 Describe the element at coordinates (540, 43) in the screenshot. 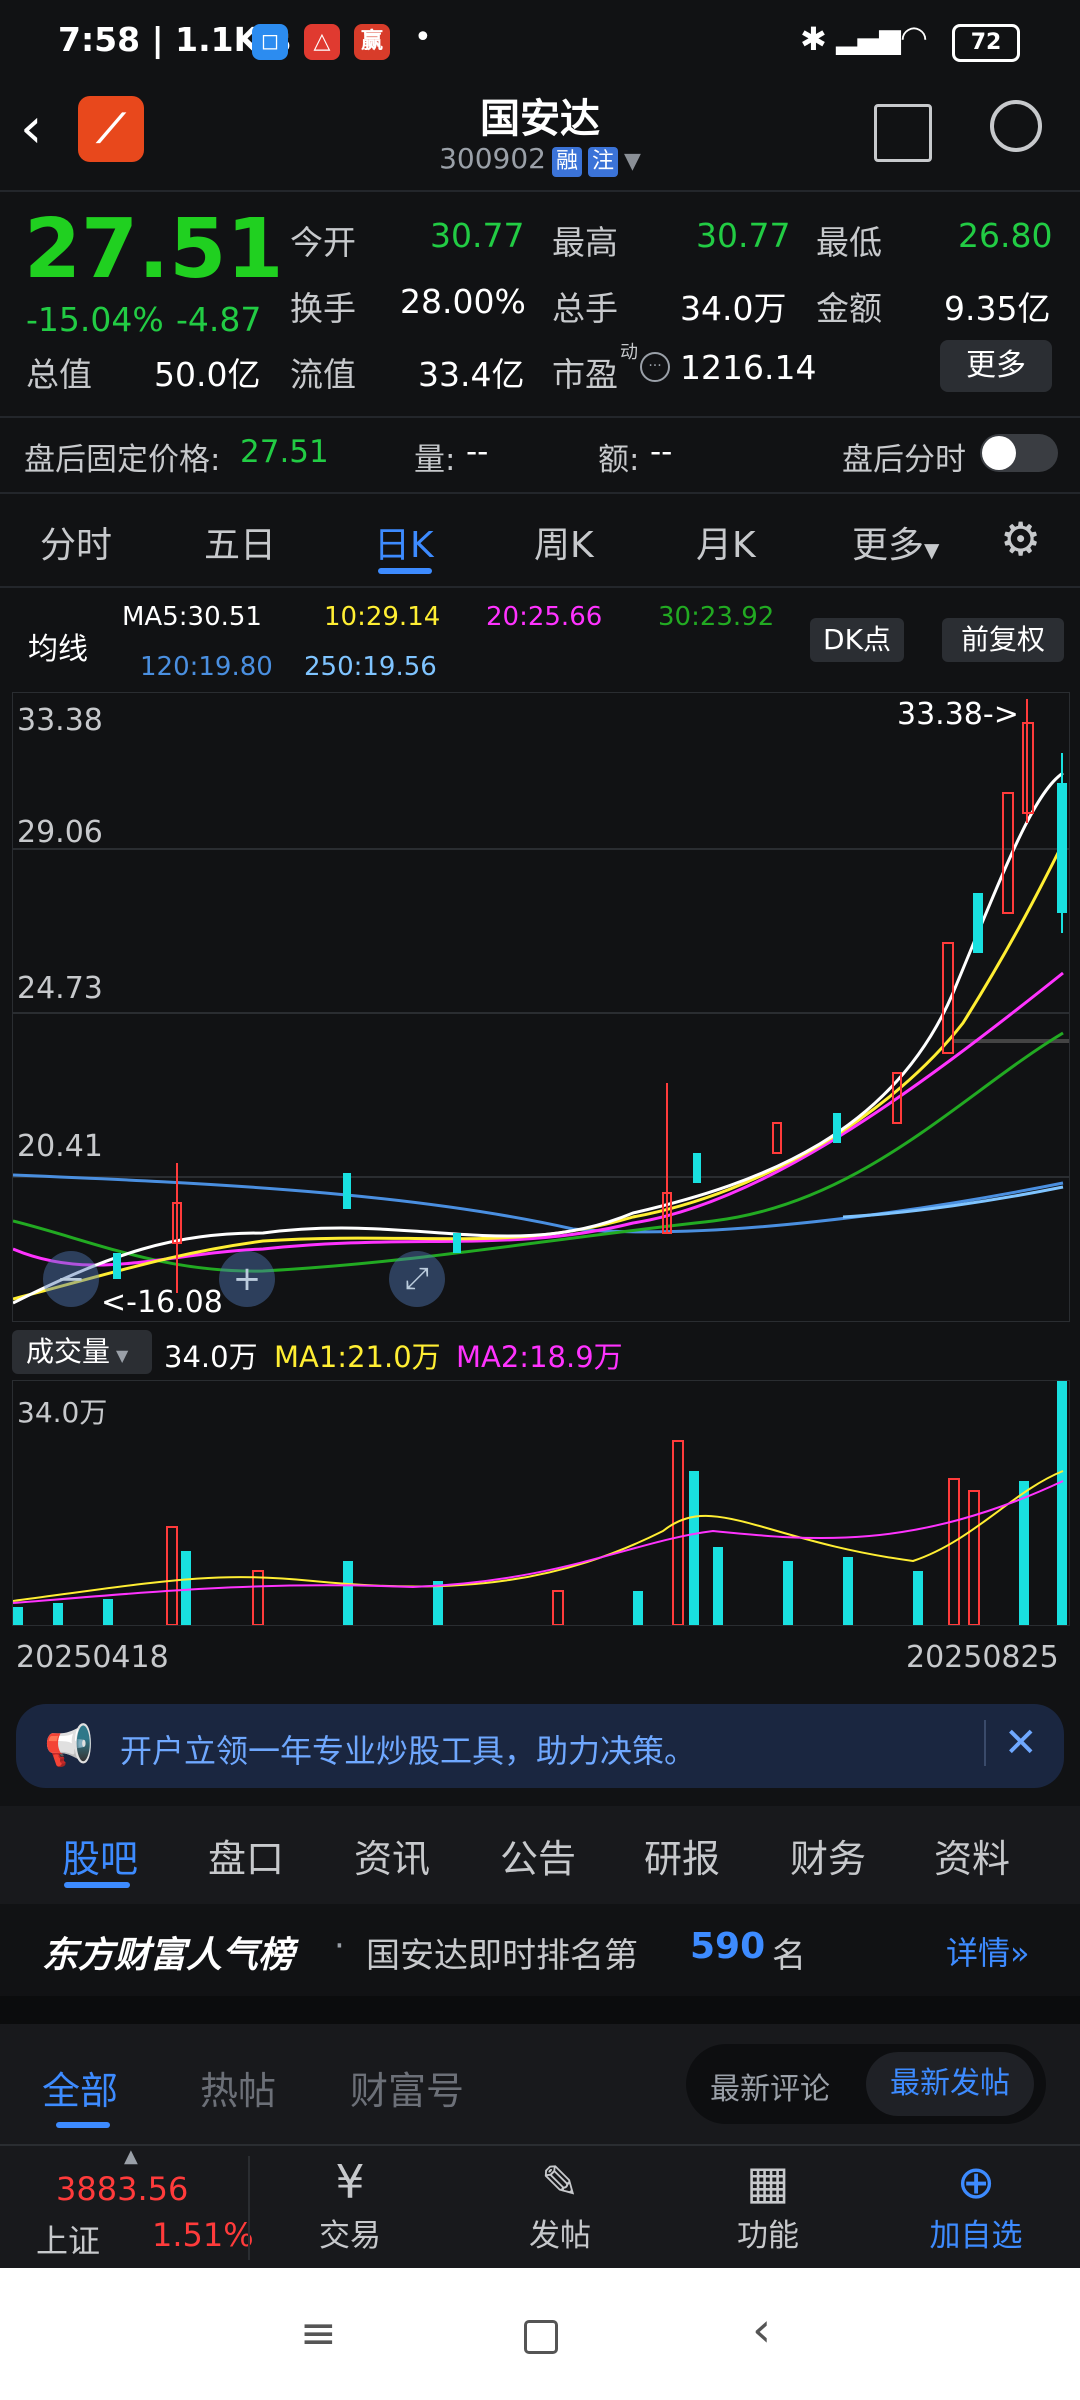

I see `status-bar: 7:58 | 1.1K/s ◻ △ 赢 • ✱ ▂▄▆ ◠ 72` at that location.